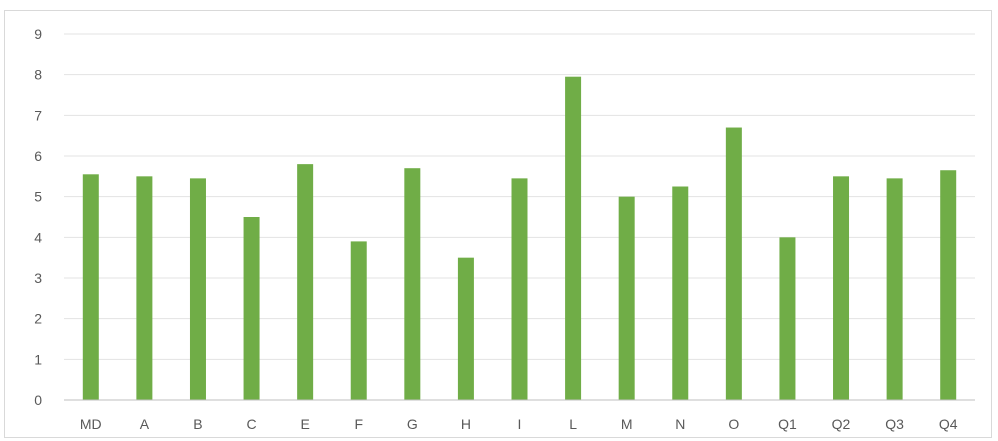  What do you see at coordinates (38, 34) in the screenshot?
I see `y-tick-label: 9` at bounding box center [38, 34].